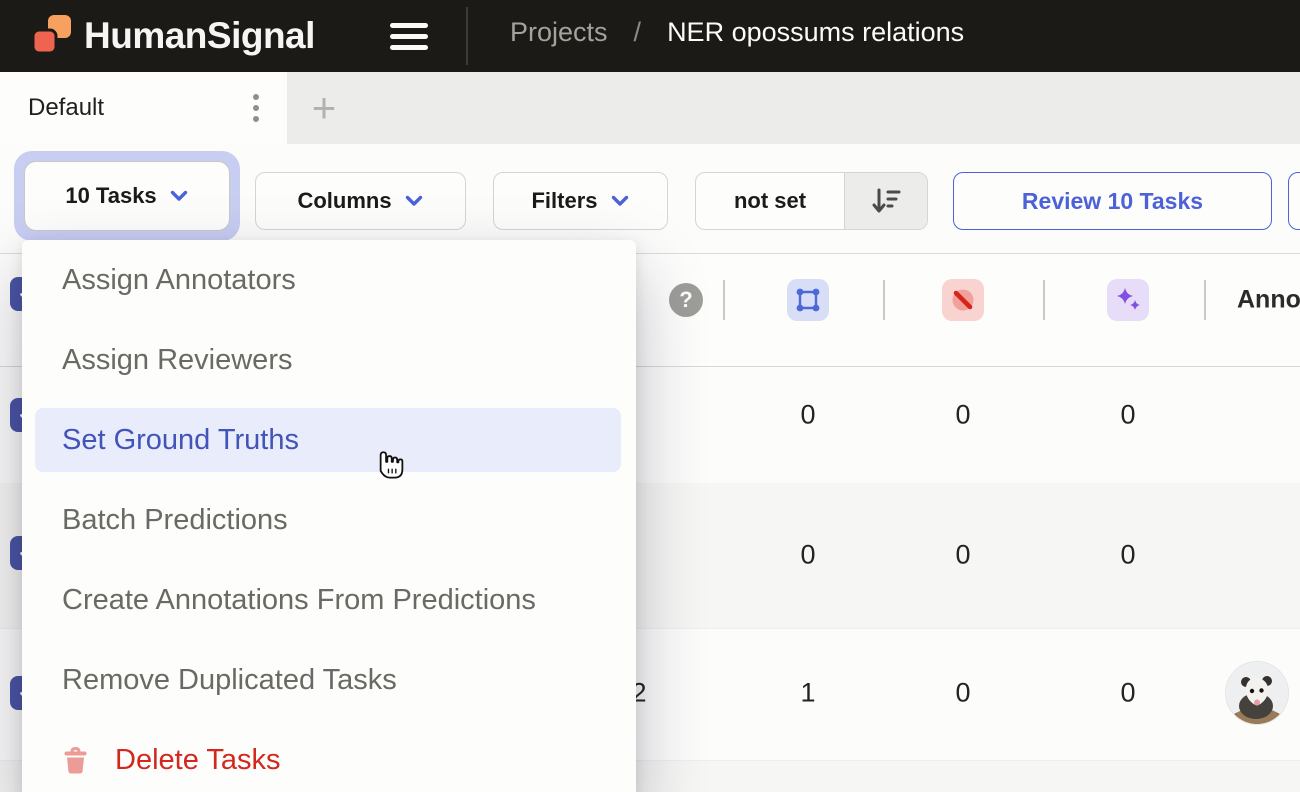 This screenshot has width=1300, height=792. I want to click on sort-descending-icon, so click(885, 201).